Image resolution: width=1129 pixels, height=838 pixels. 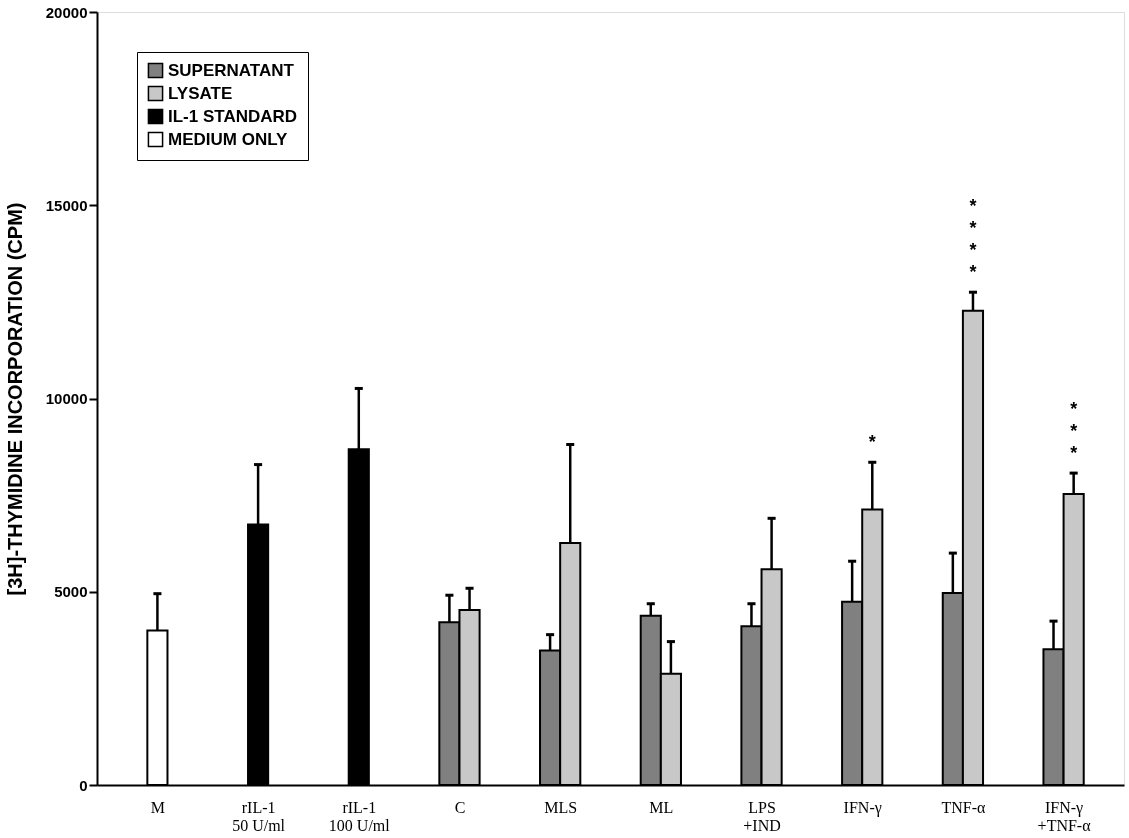 What do you see at coordinates (460, 807) in the screenshot?
I see `x-tick-label: C` at bounding box center [460, 807].